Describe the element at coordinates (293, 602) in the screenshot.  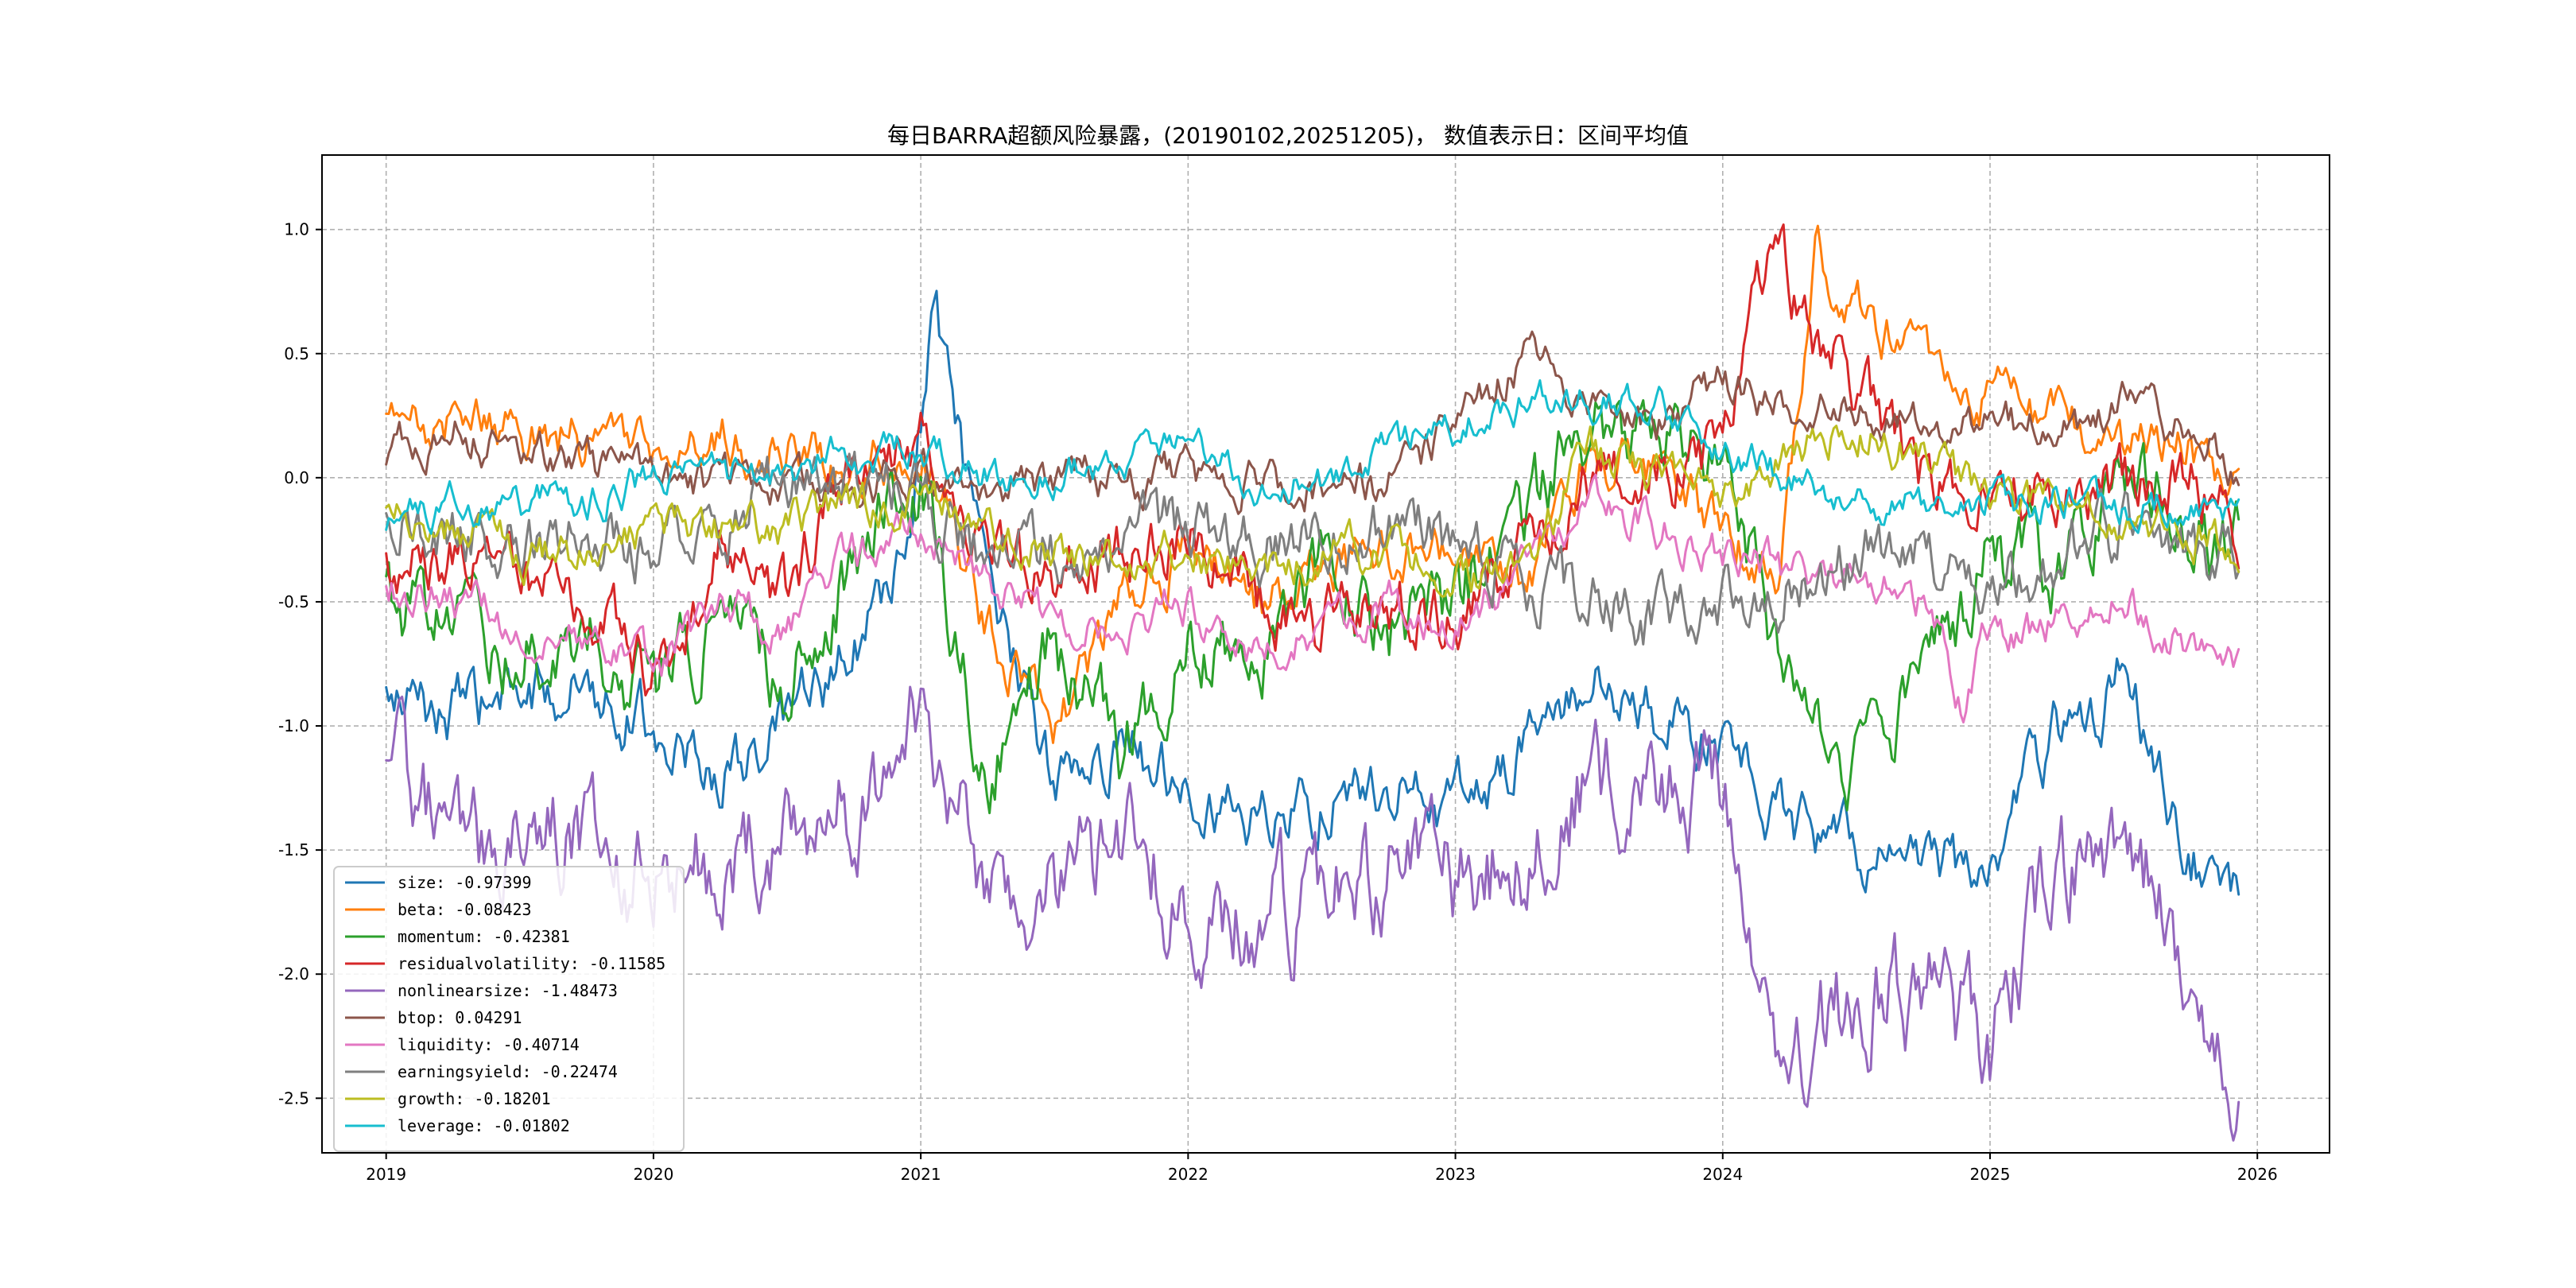
I see `y-tick-label: -0.5` at that location.